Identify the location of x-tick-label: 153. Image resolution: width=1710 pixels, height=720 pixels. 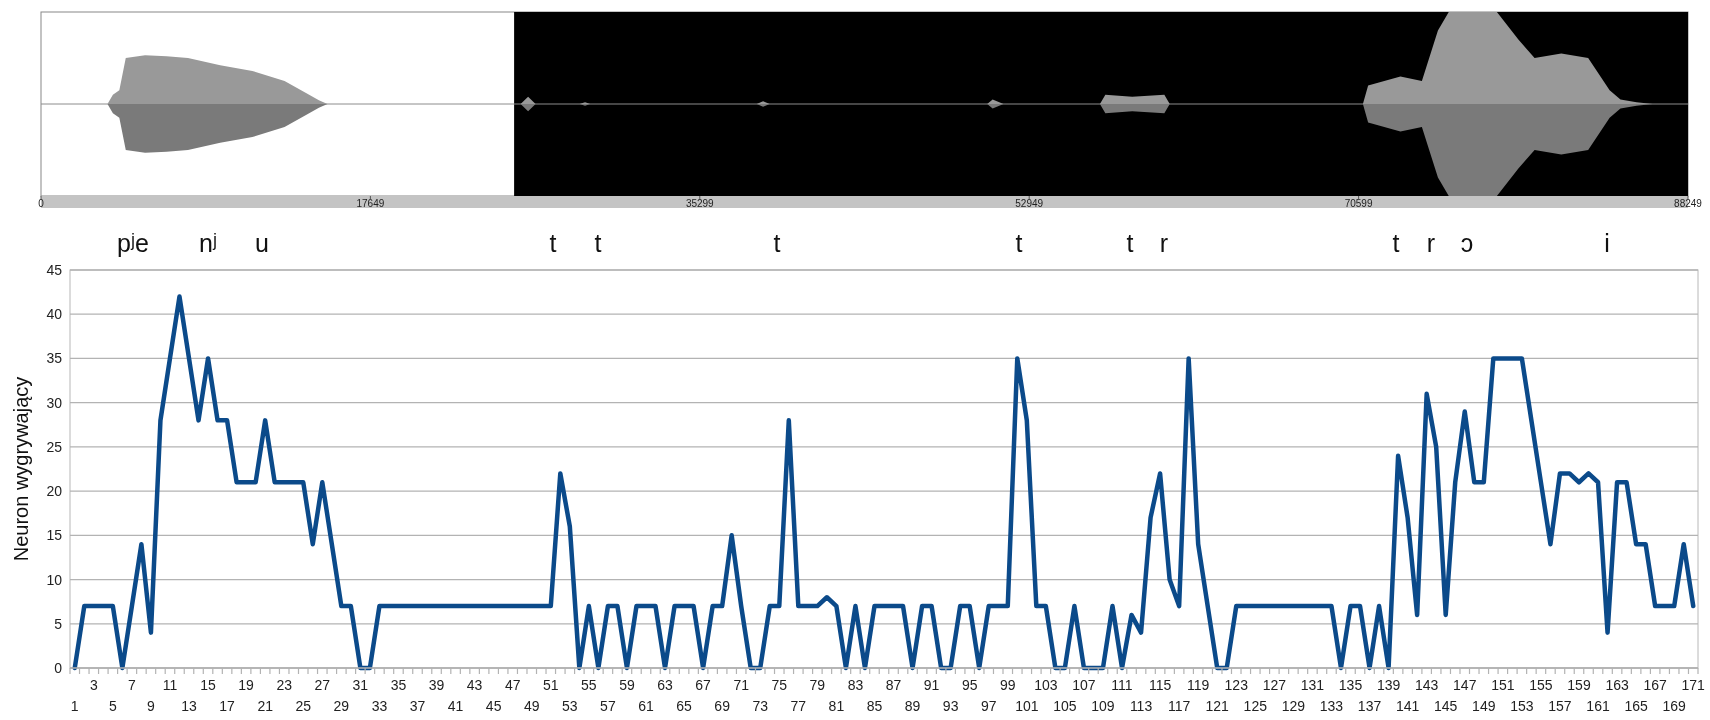
(1522, 706).